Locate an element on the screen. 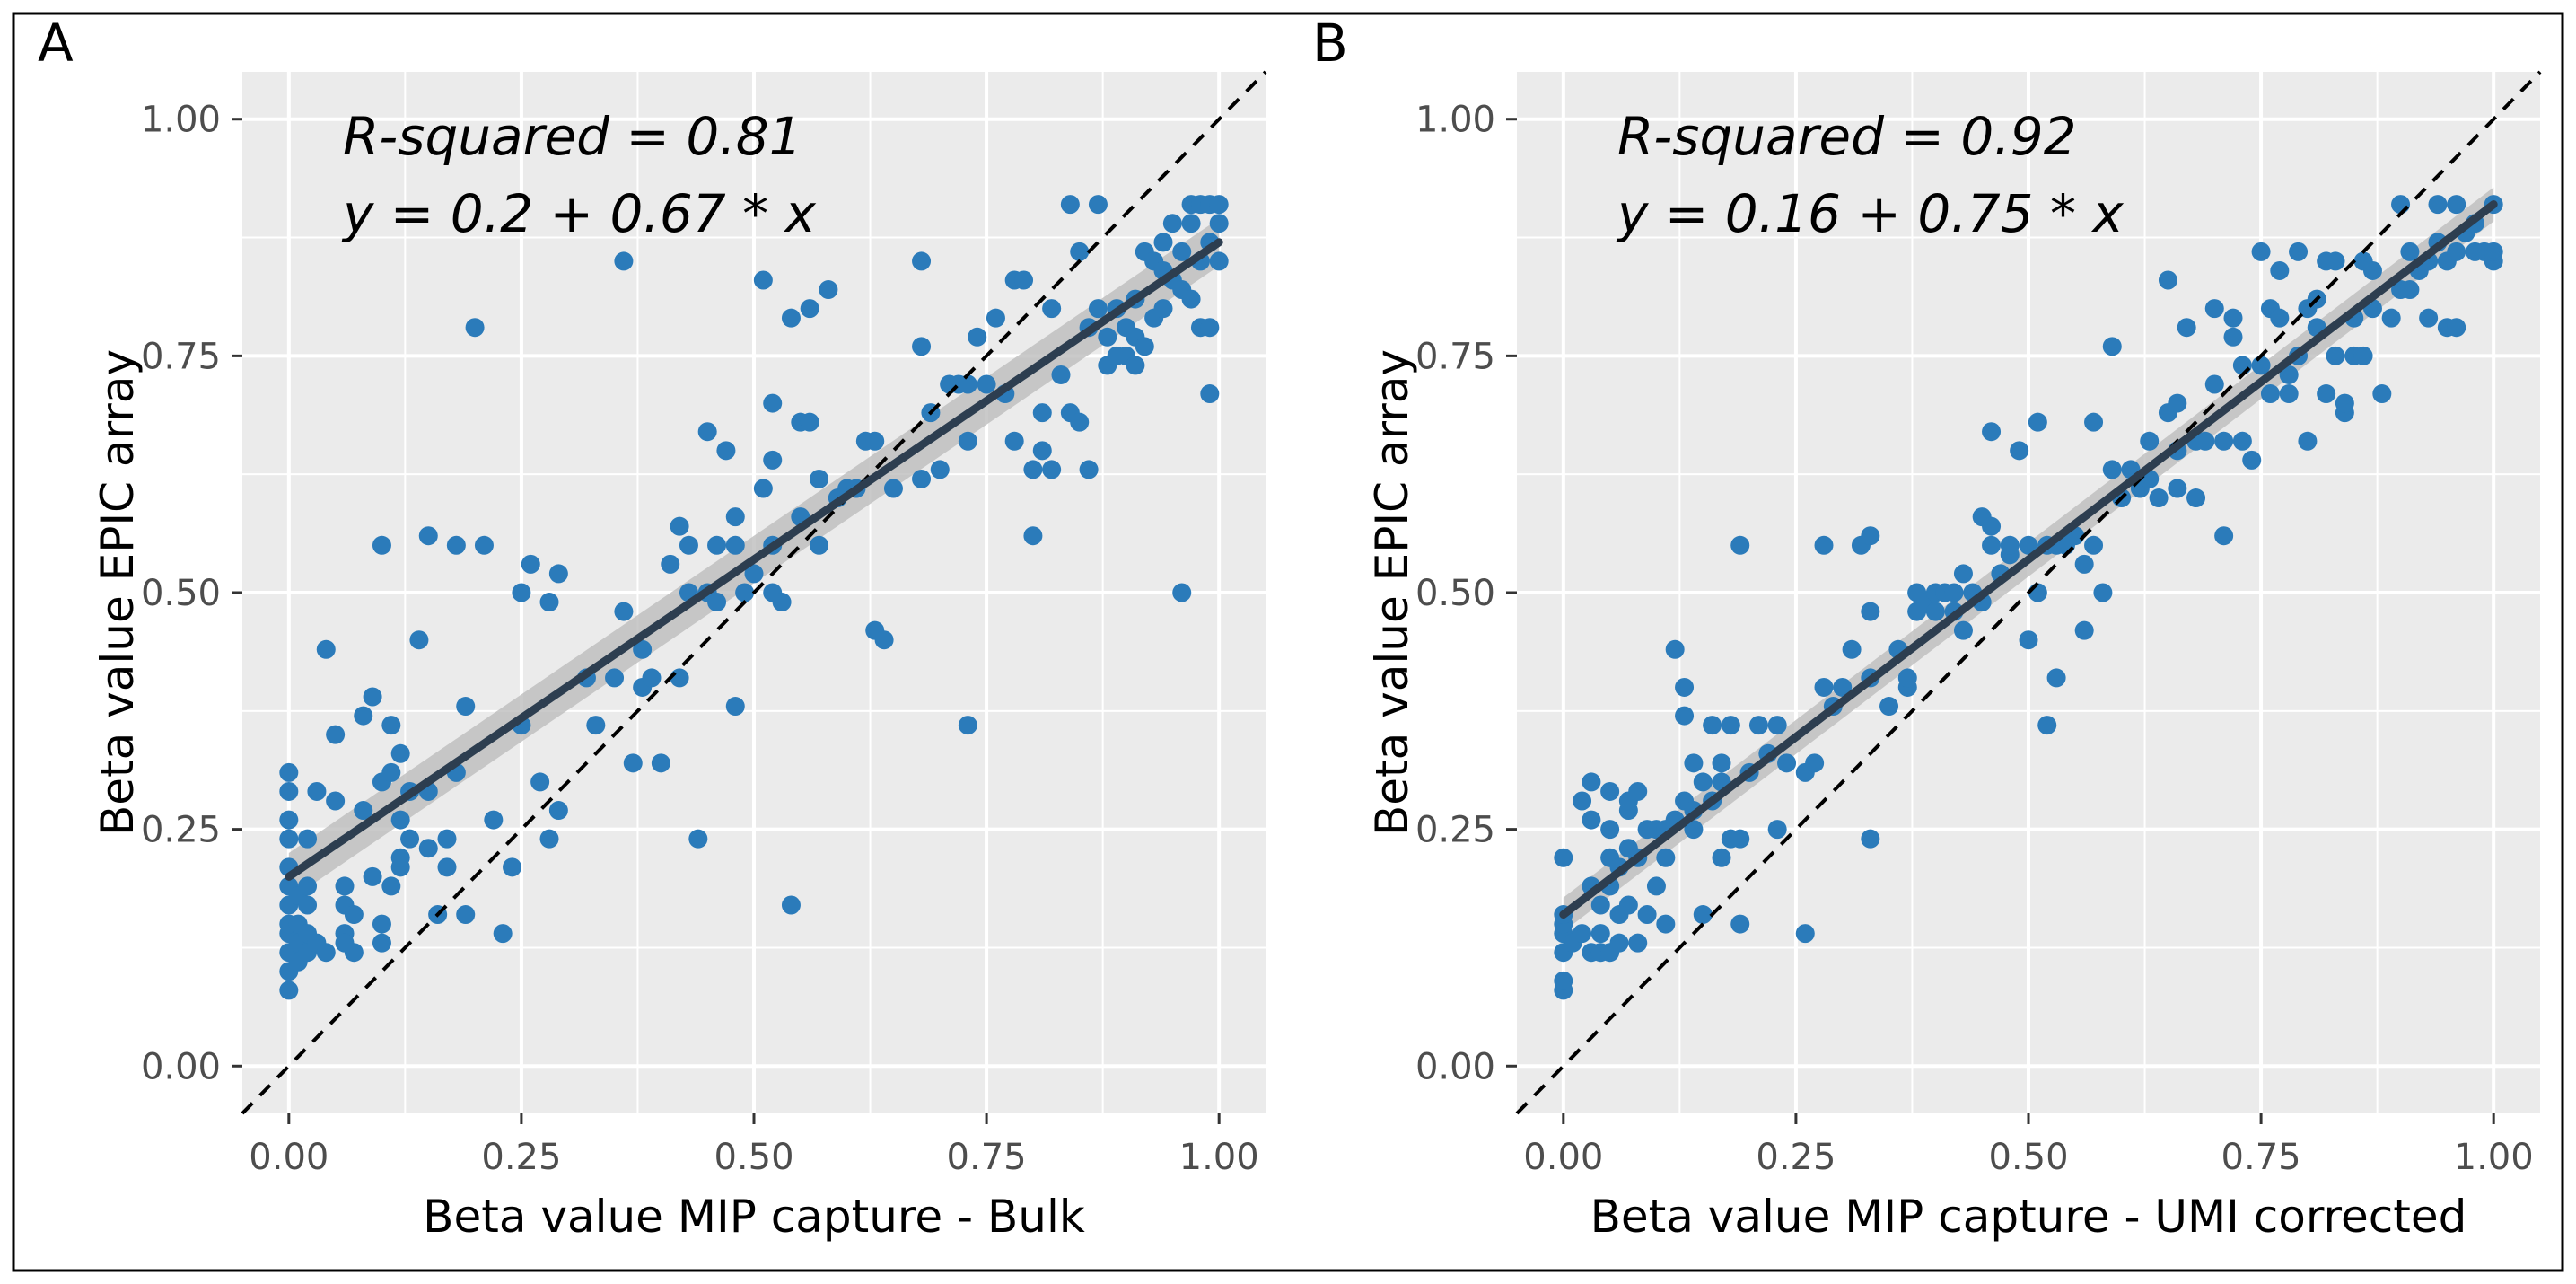 The height and width of the screenshot is (1284, 2576). y-tick-label: 0.50 is located at coordinates (1455, 593).